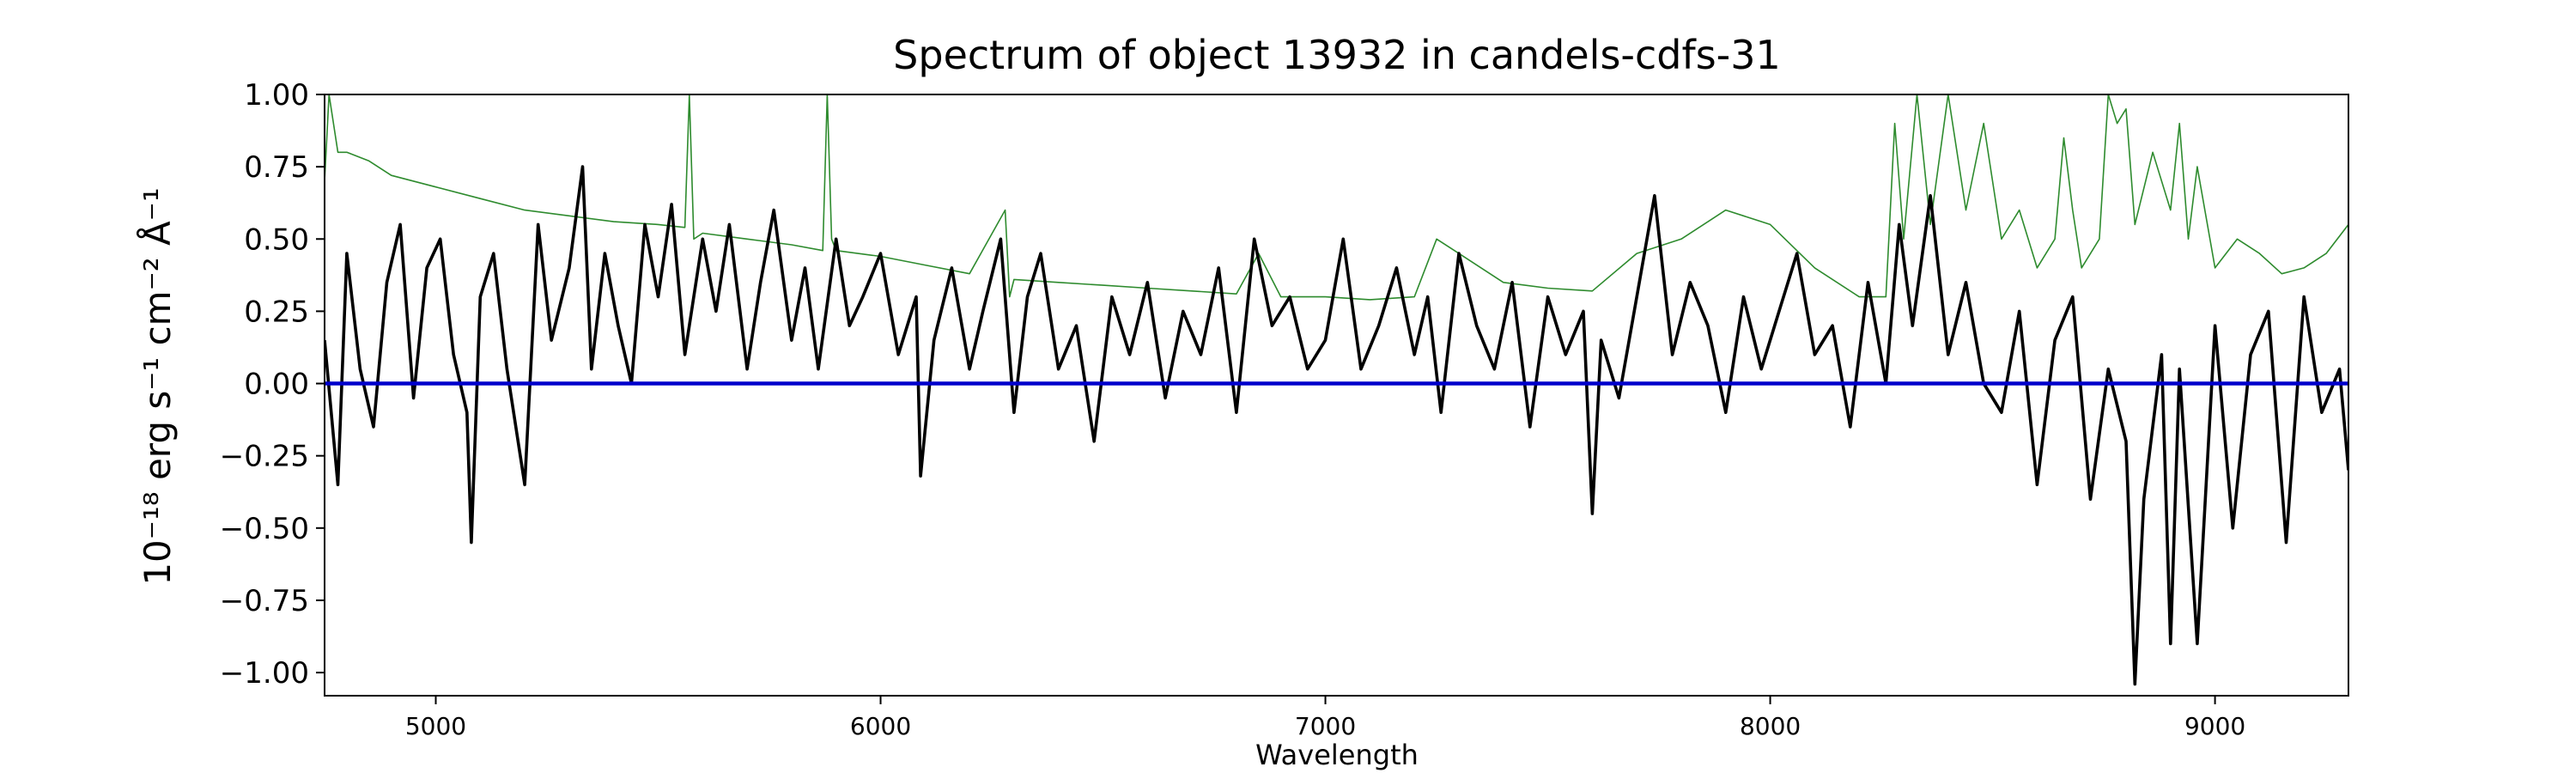 The height and width of the screenshot is (773, 2576). Describe the element at coordinates (264, 673) in the screenshot. I see `y-tick-label: −1.00` at that location.